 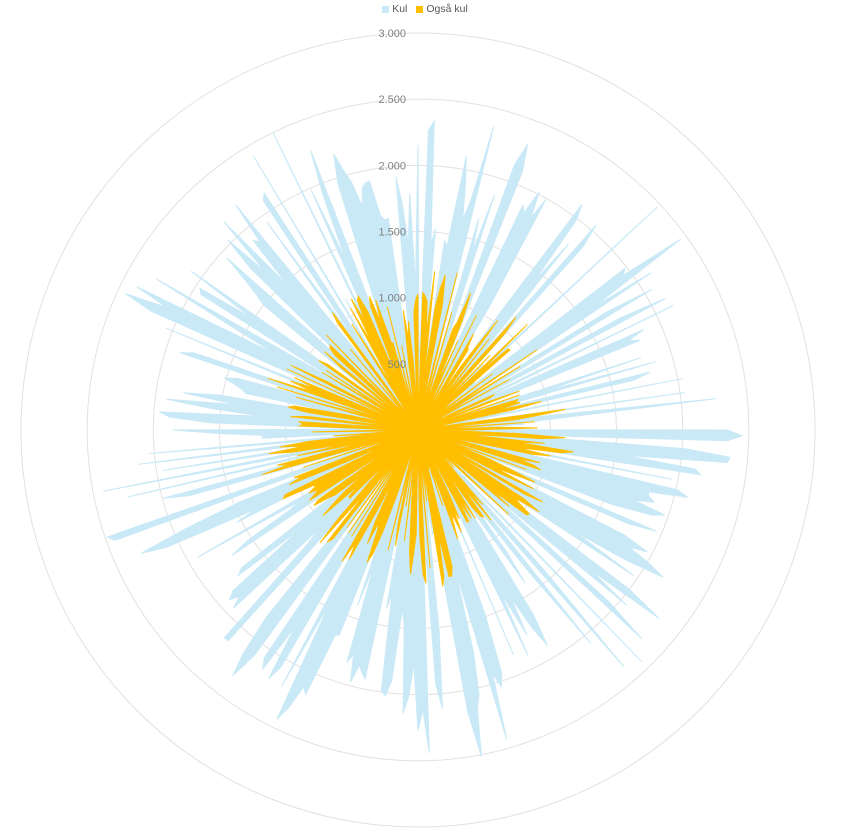 I want to click on tick-label: 2.000, so click(x=392, y=166).